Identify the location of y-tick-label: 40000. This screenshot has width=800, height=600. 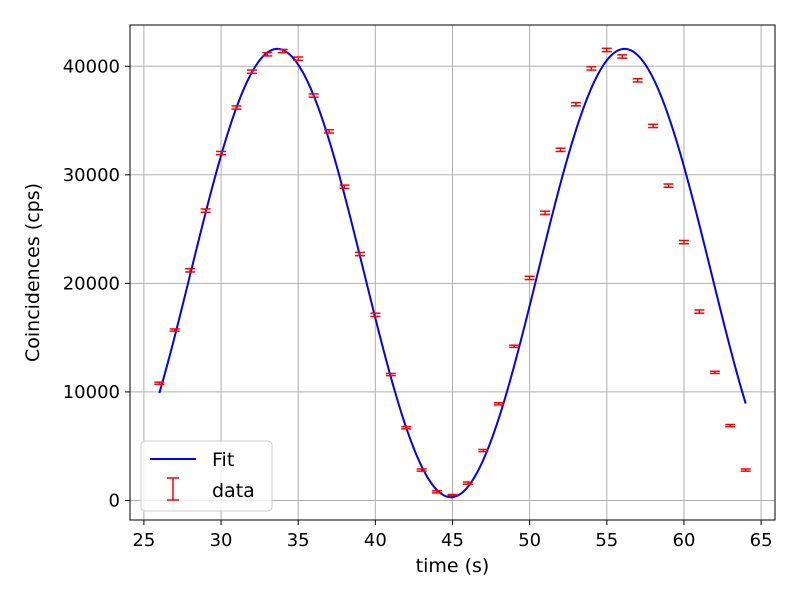
(91, 66).